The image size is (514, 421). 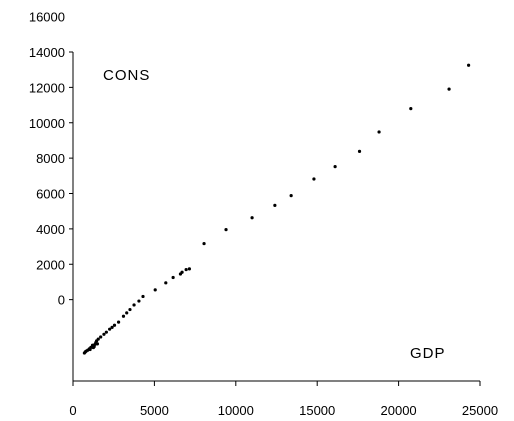 What do you see at coordinates (50, 229) in the screenshot?
I see `y-tick-label: 4000` at bounding box center [50, 229].